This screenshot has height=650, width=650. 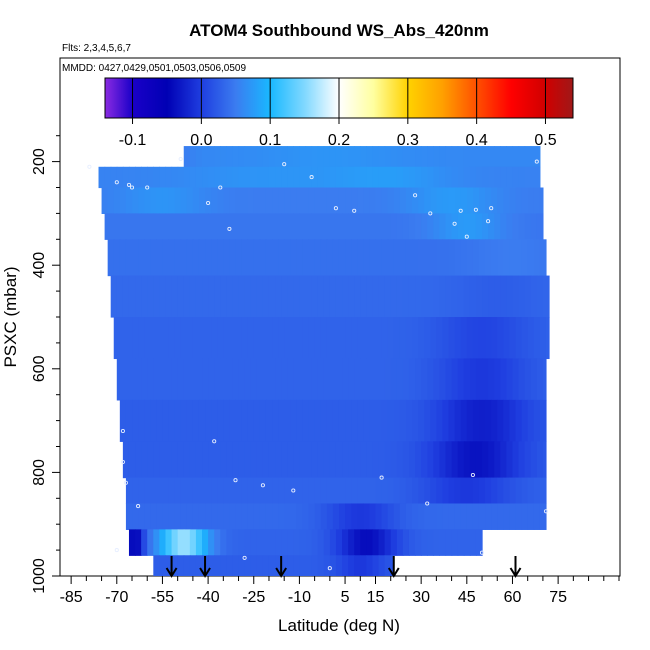 What do you see at coordinates (208, 597) in the screenshot?
I see `x-tick-label: -40` at bounding box center [208, 597].